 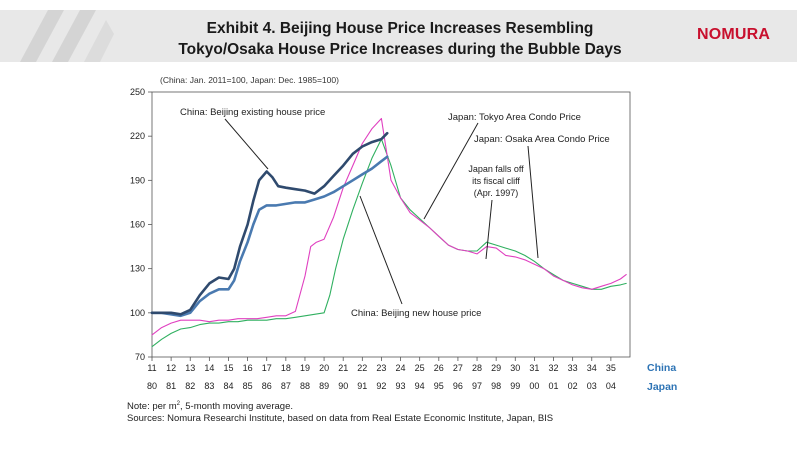 I want to click on x-tick-label-china: 16, so click(x=248, y=368).